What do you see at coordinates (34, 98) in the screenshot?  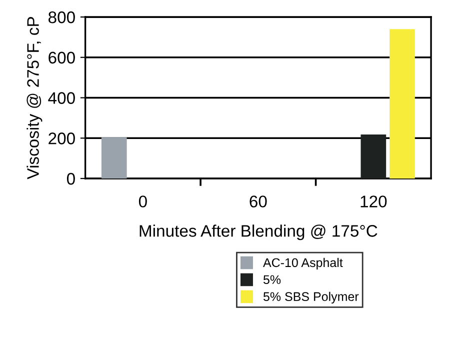 I see `y-axis-title: Viscosity @ 275°F, cP` at bounding box center [34, 98].